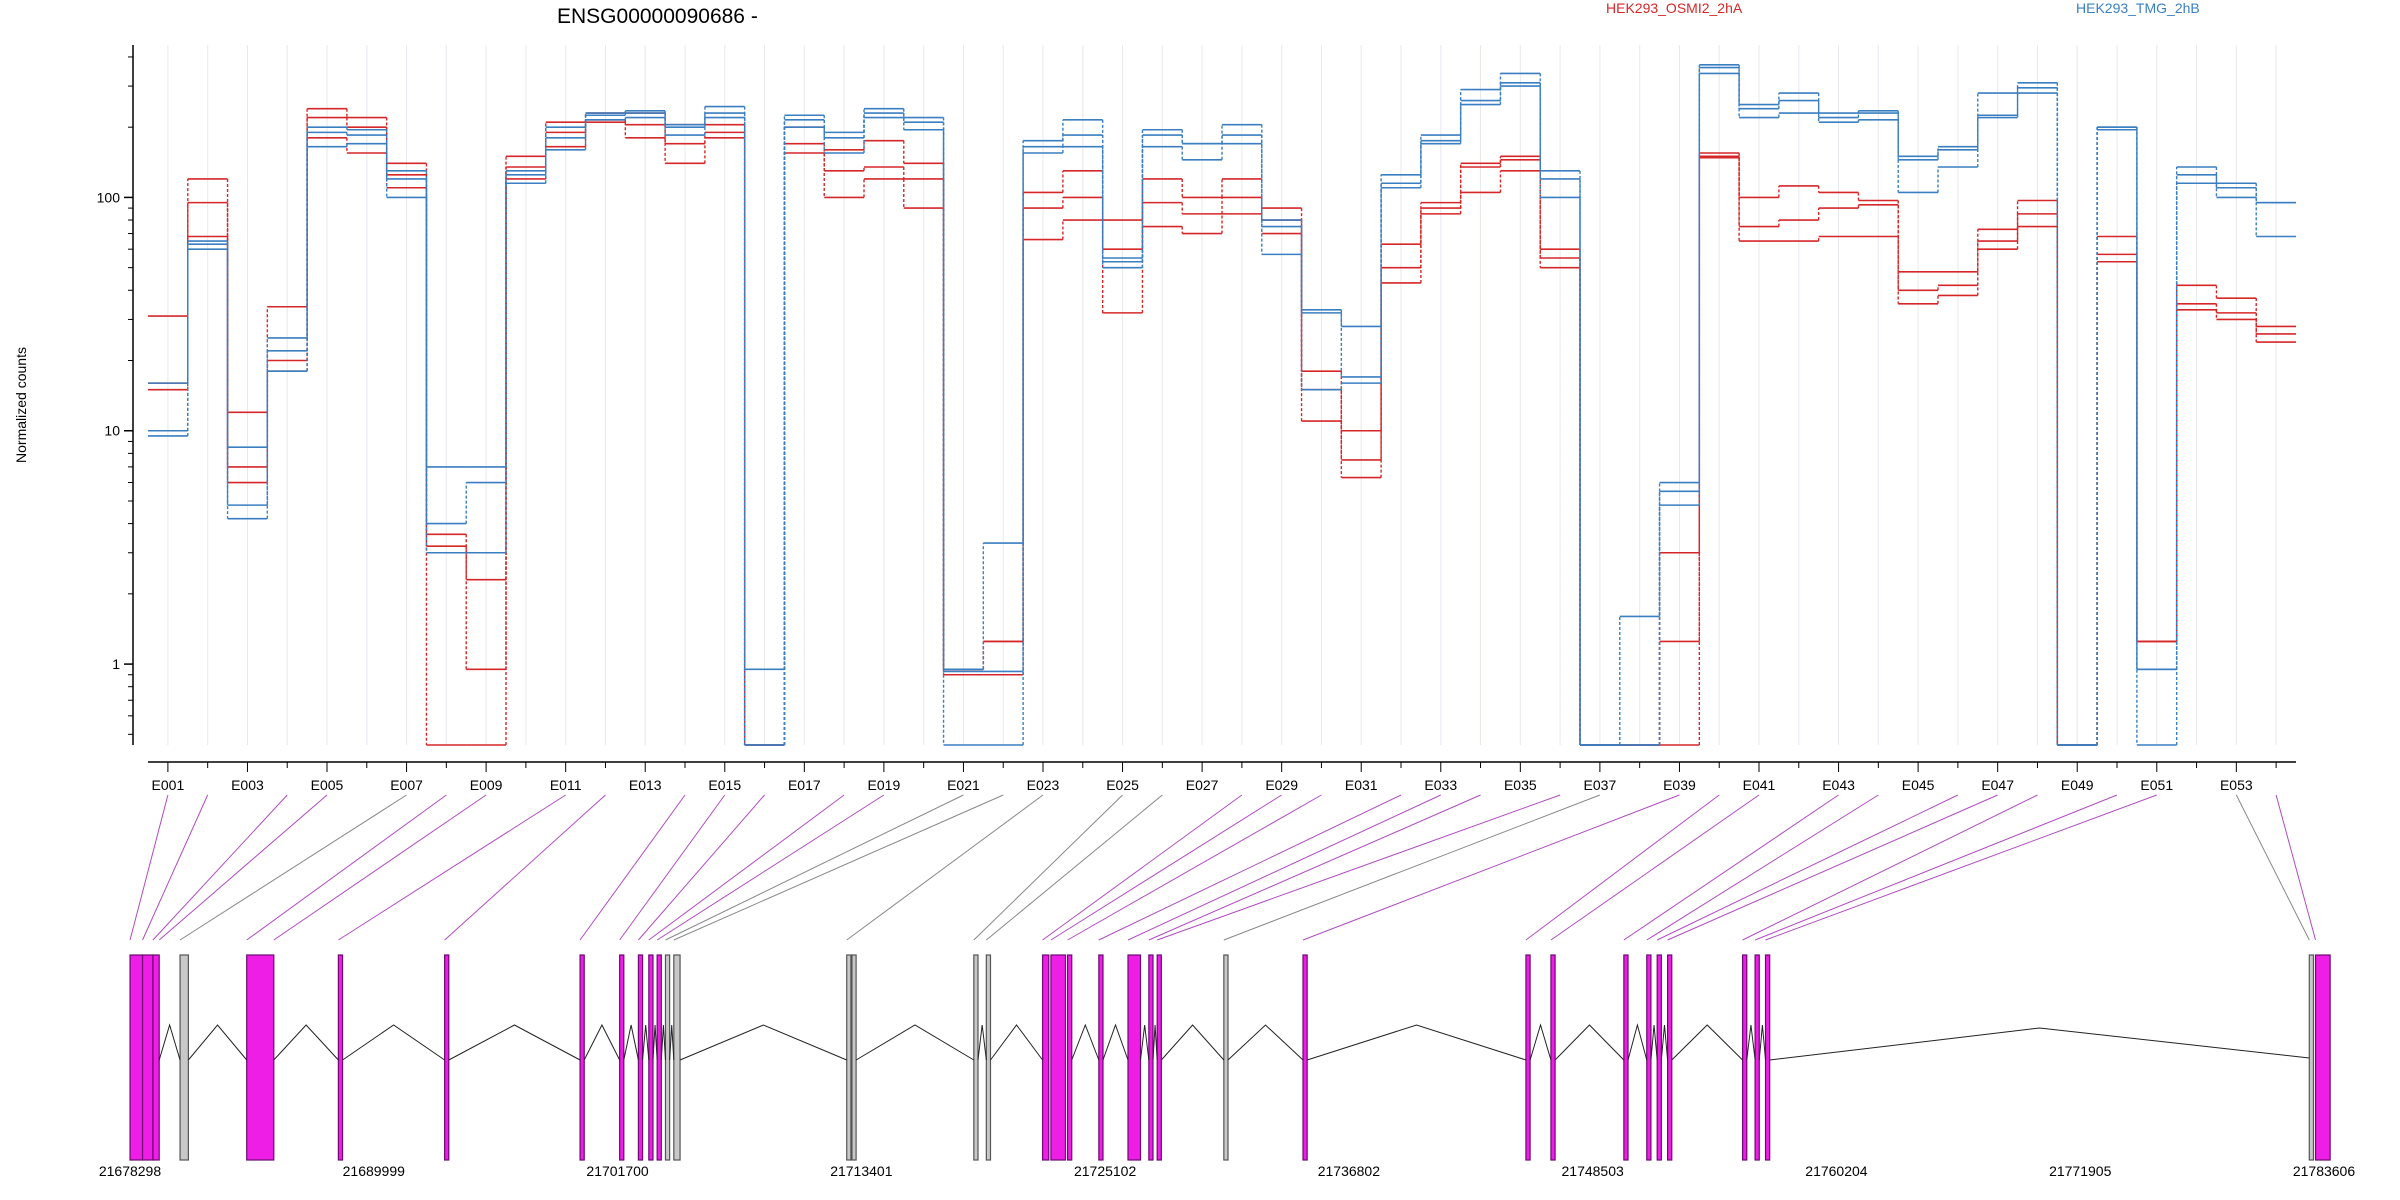 The width and height of the screenshot is (2400, 1200). What do you see at coordinates (115, 395) in the screenshot?
I see `y-axis: 1 10 100` at bounding box center [115, 395].